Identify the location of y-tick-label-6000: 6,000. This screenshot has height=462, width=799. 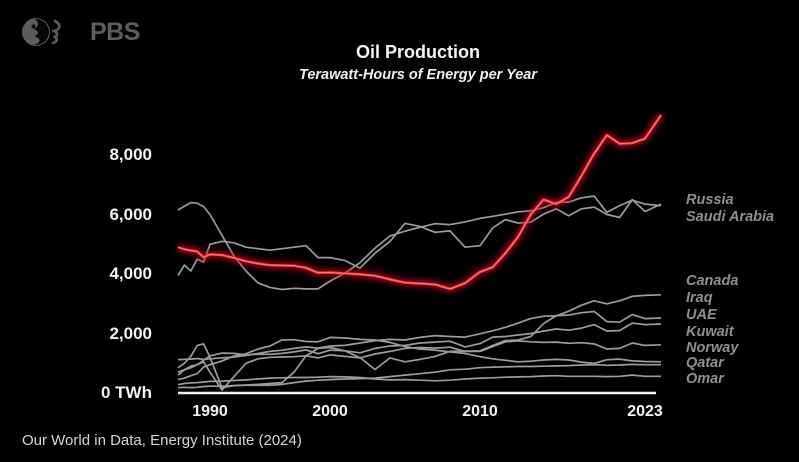
(130, 214).